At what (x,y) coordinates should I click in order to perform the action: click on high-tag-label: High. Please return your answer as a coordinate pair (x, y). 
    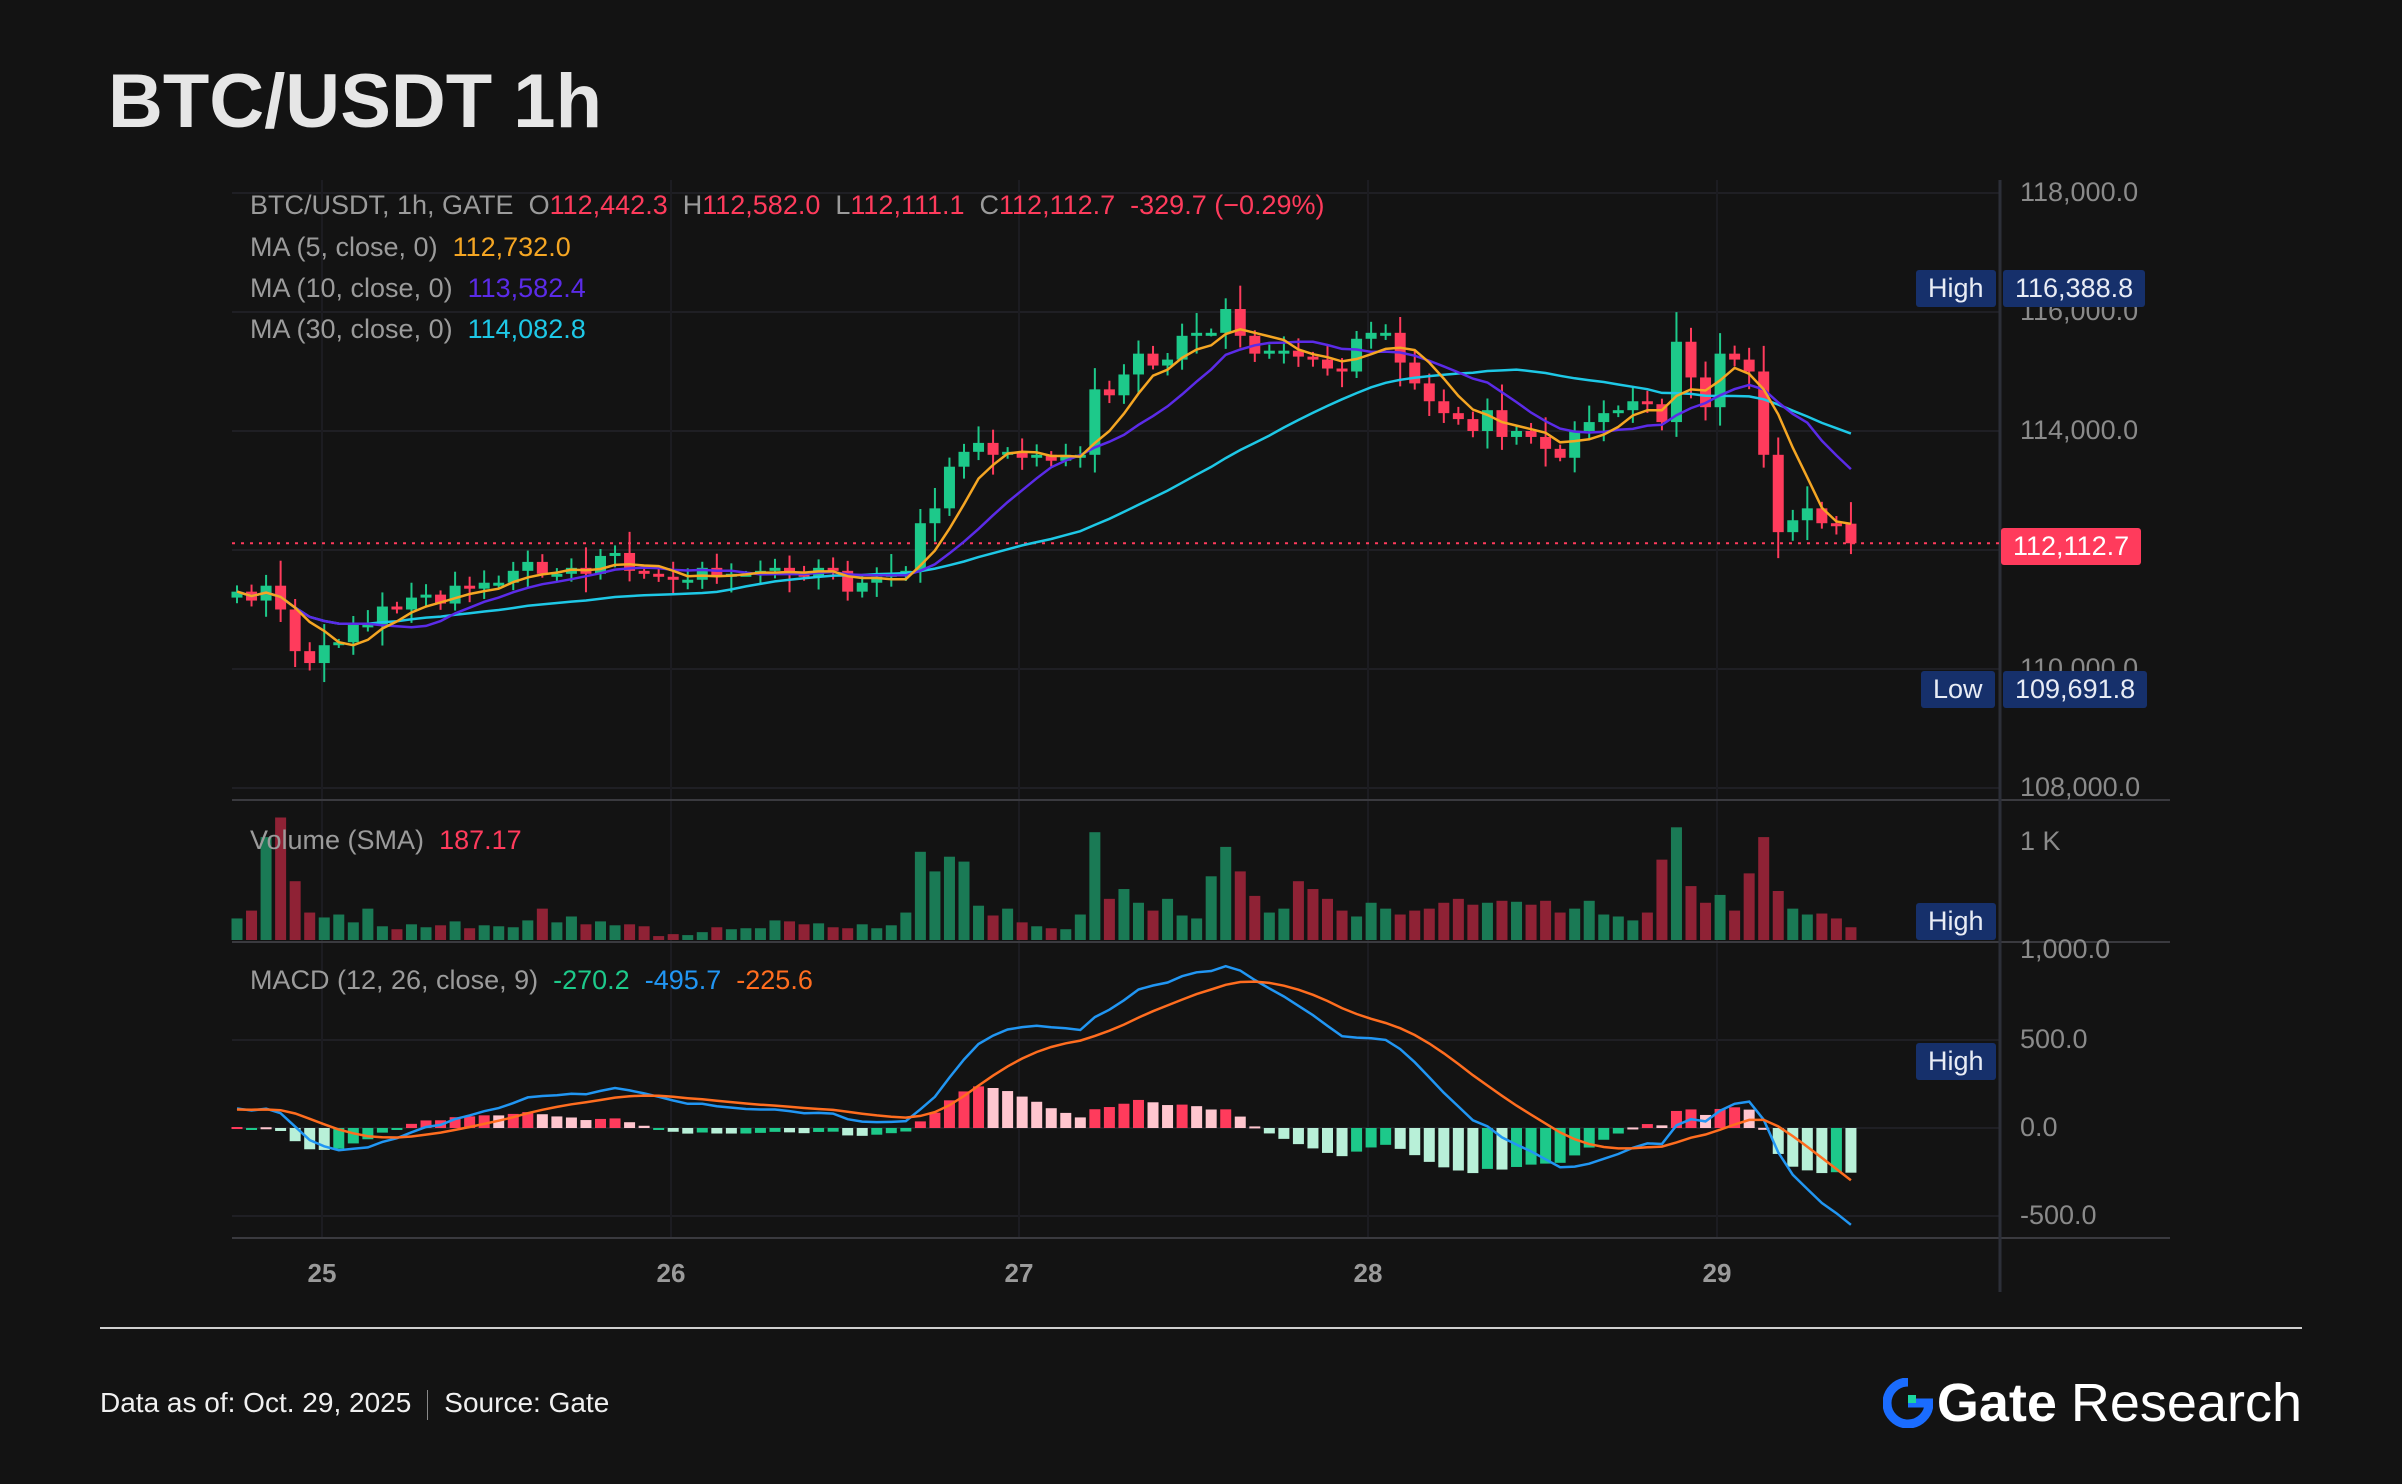
    Looking at the image, I should click on (1956, 288).